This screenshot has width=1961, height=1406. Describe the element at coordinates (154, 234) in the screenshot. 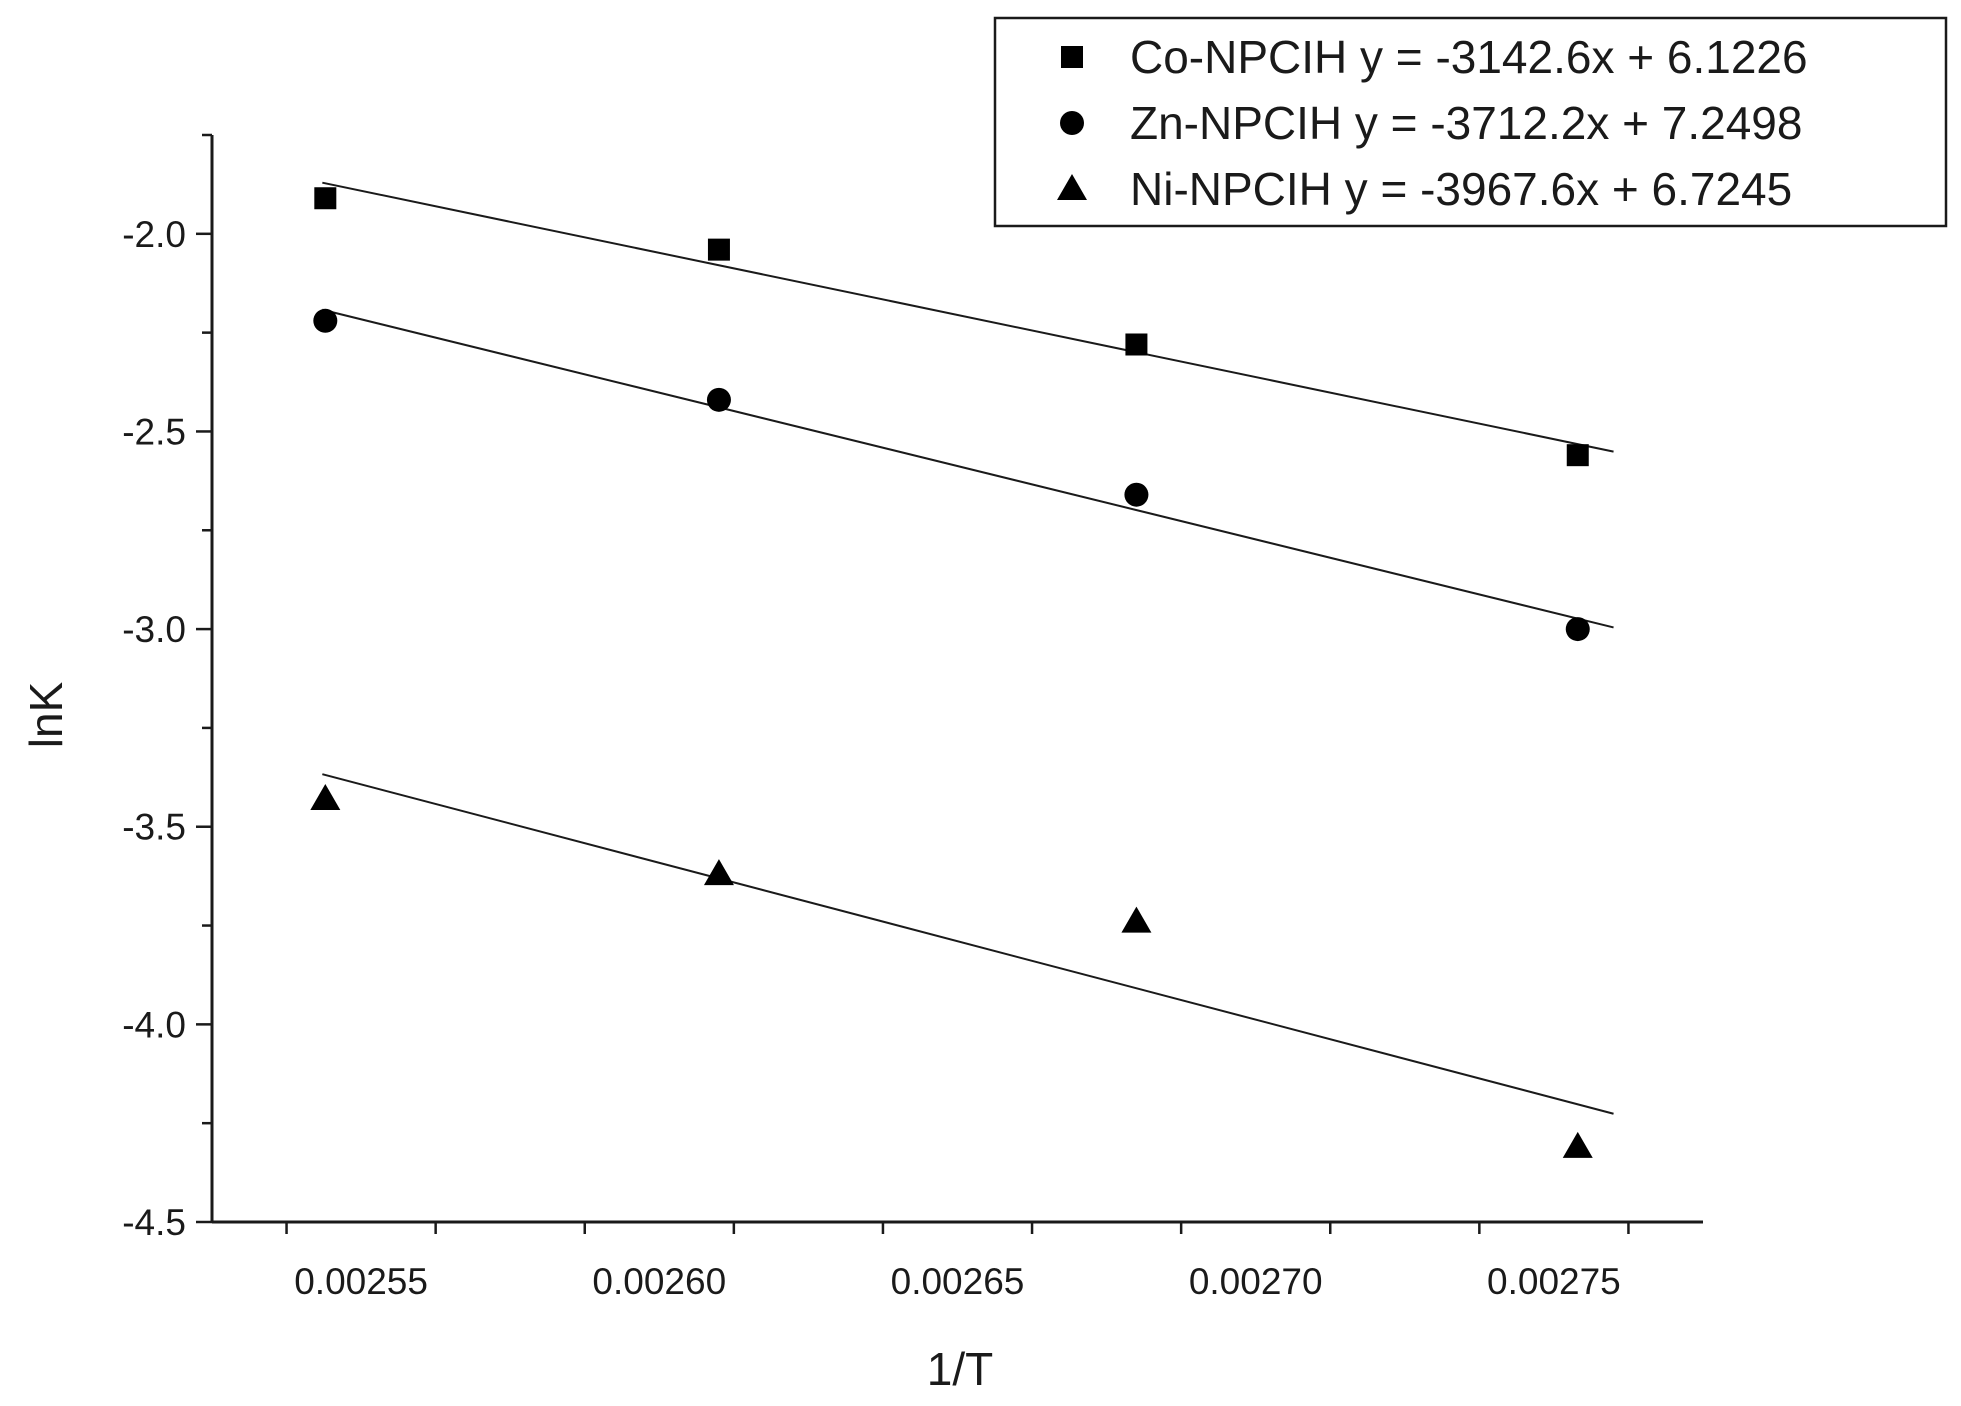

I see `y-tick-label: -2.0` at that location.